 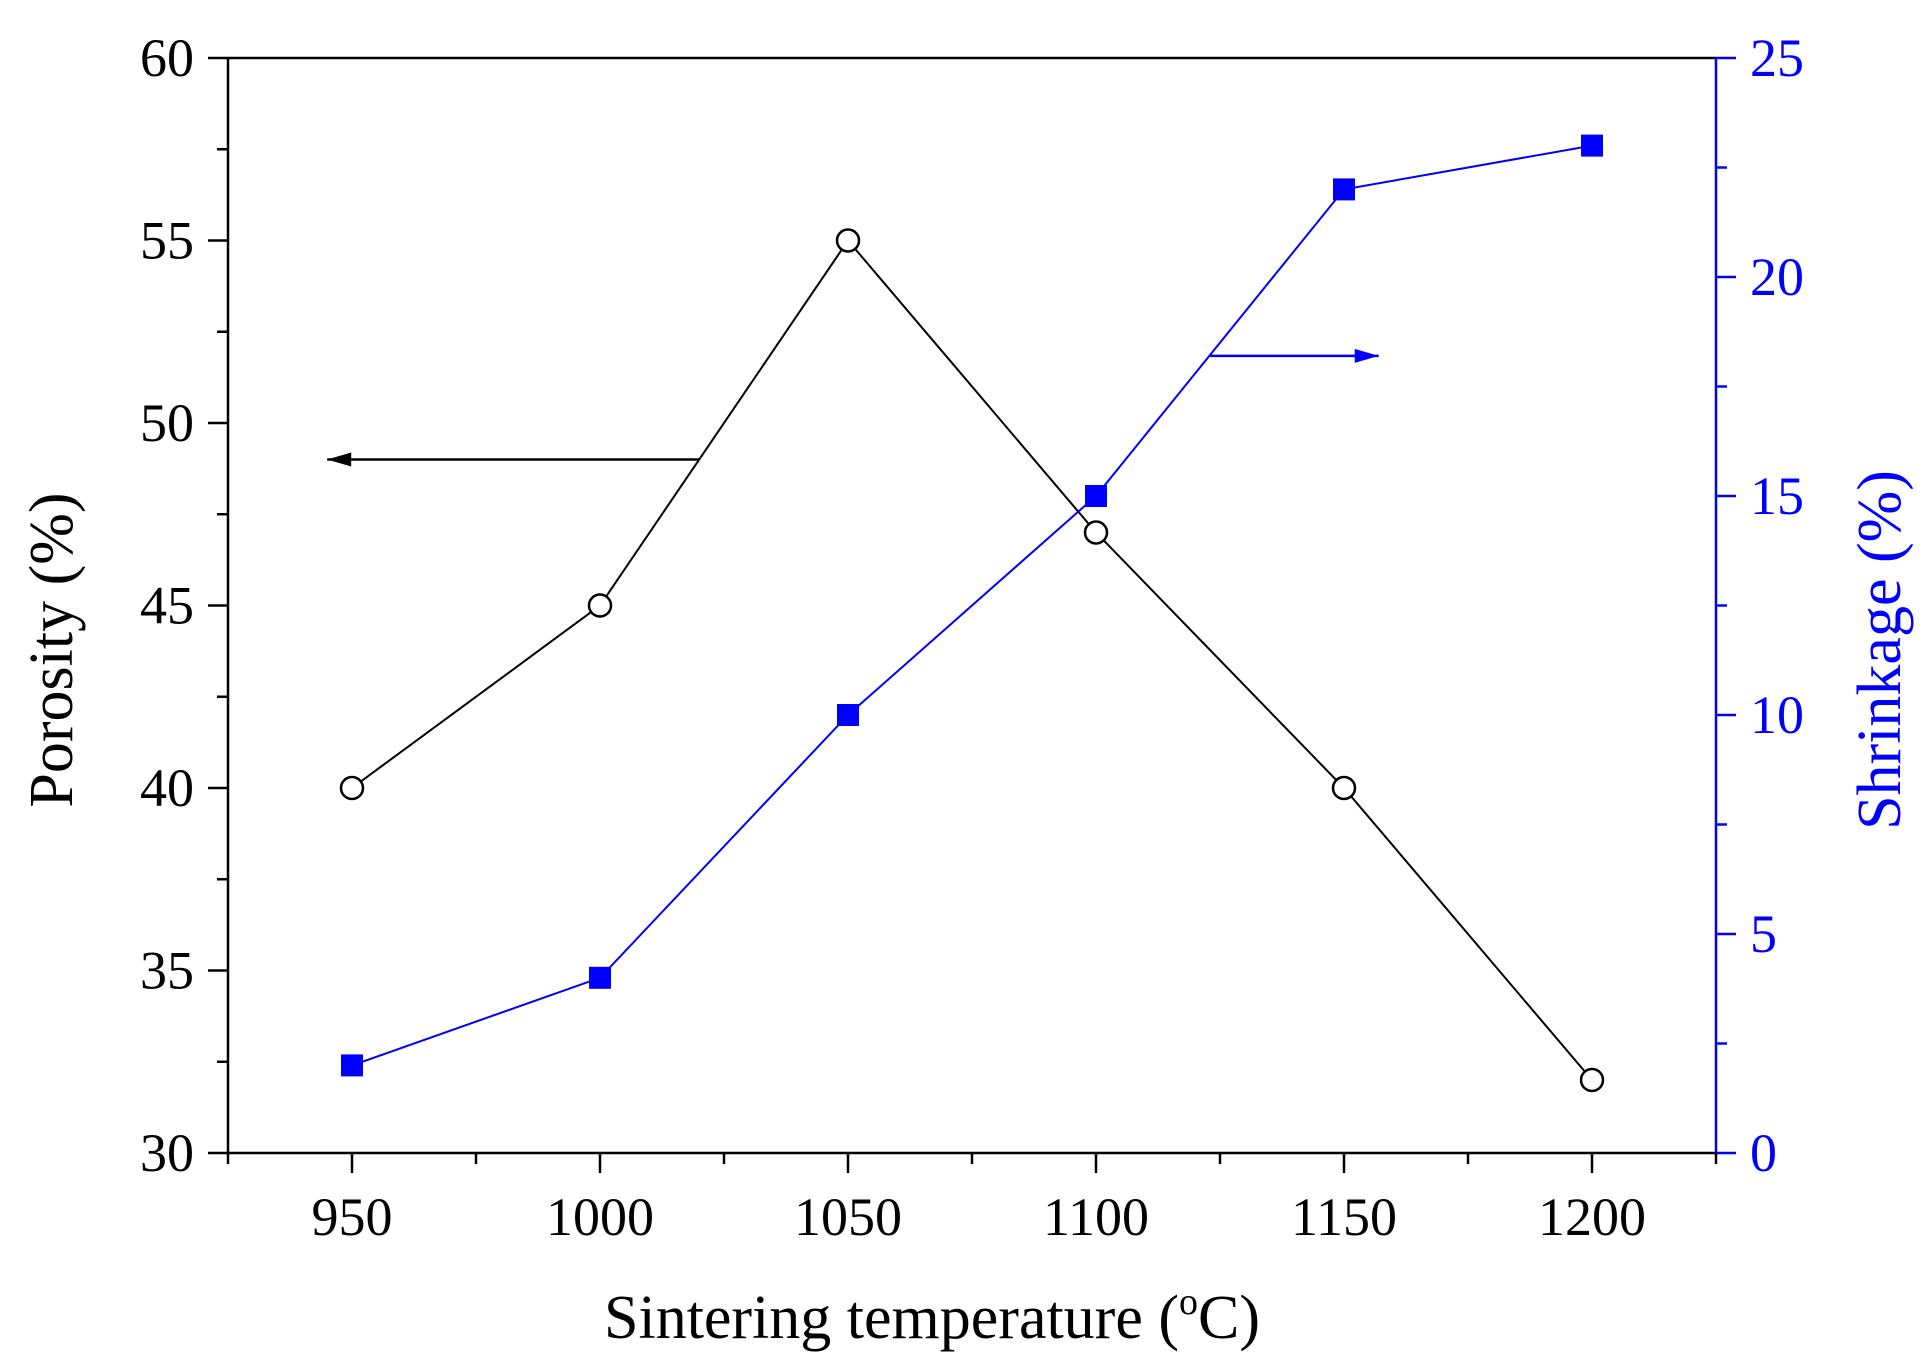 I want to click on left-tick-label: 30, so click(x=167, y=1153).